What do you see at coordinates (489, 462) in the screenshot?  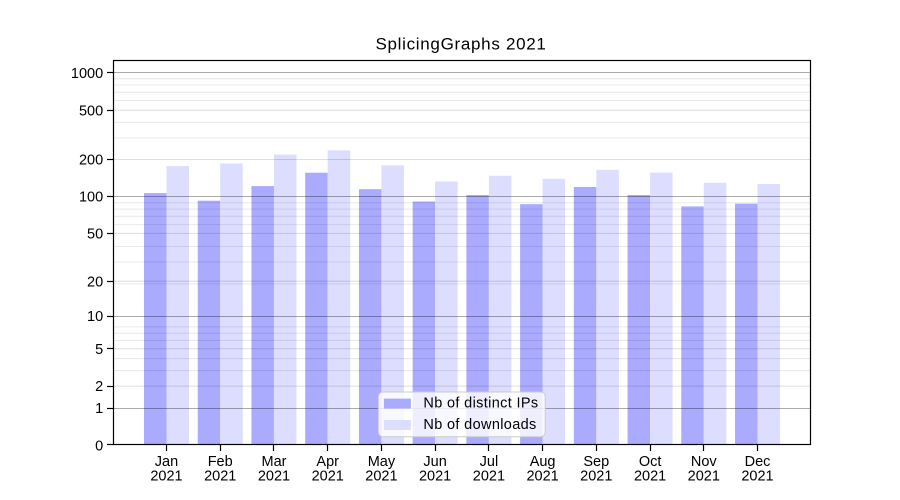 I see `svg-text: Jul` at bounding box center [489, 462].